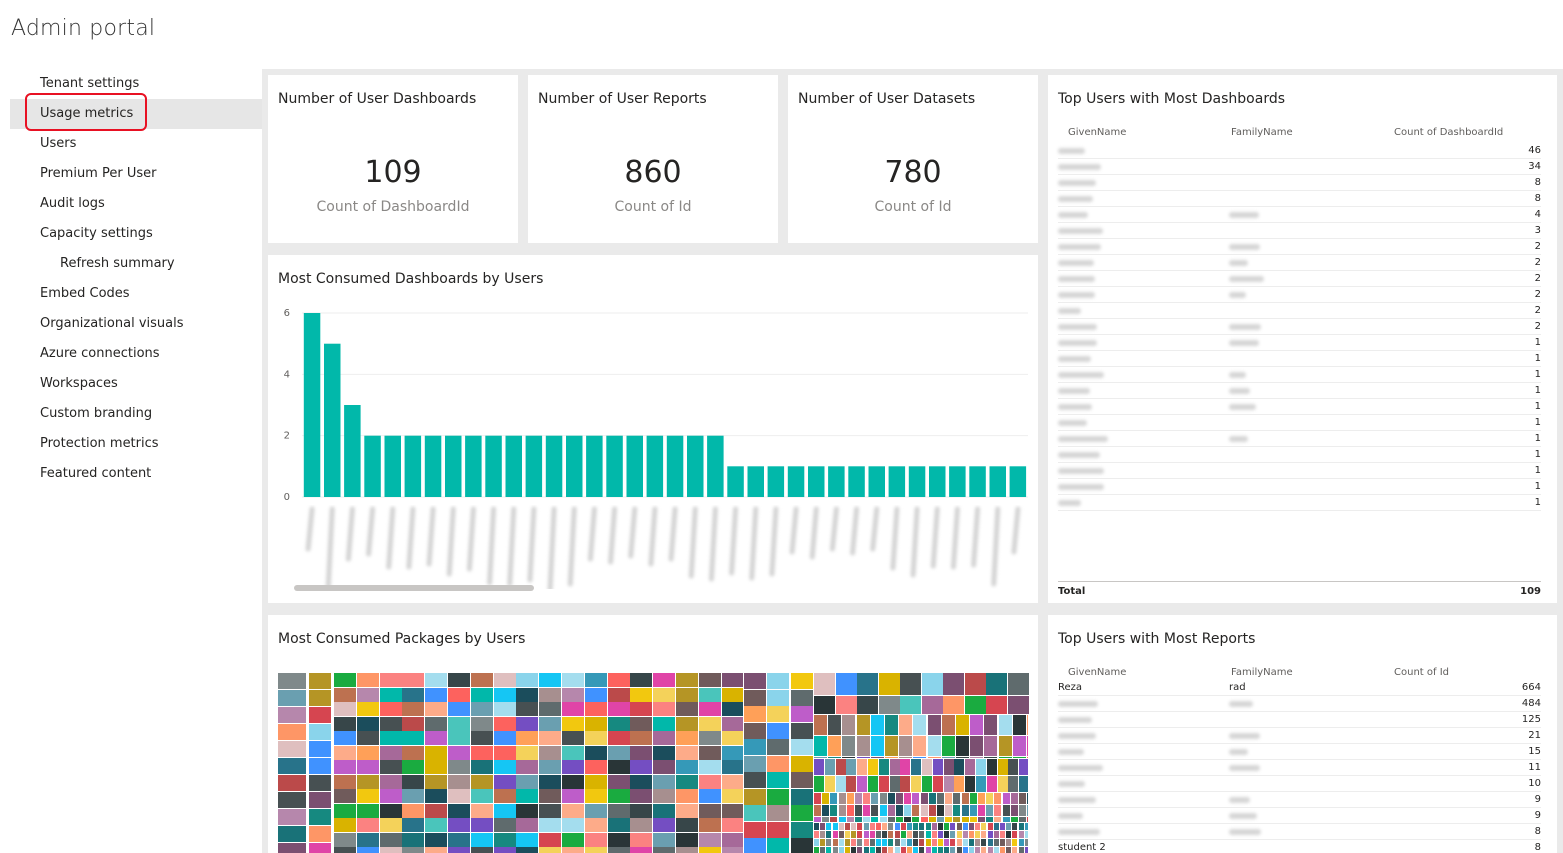 The height and width of the screenshot is (853, 1563). I want to click on kpi-tile-datasets: Number of User Datasets 780 Count of Id, so click(913, 159).